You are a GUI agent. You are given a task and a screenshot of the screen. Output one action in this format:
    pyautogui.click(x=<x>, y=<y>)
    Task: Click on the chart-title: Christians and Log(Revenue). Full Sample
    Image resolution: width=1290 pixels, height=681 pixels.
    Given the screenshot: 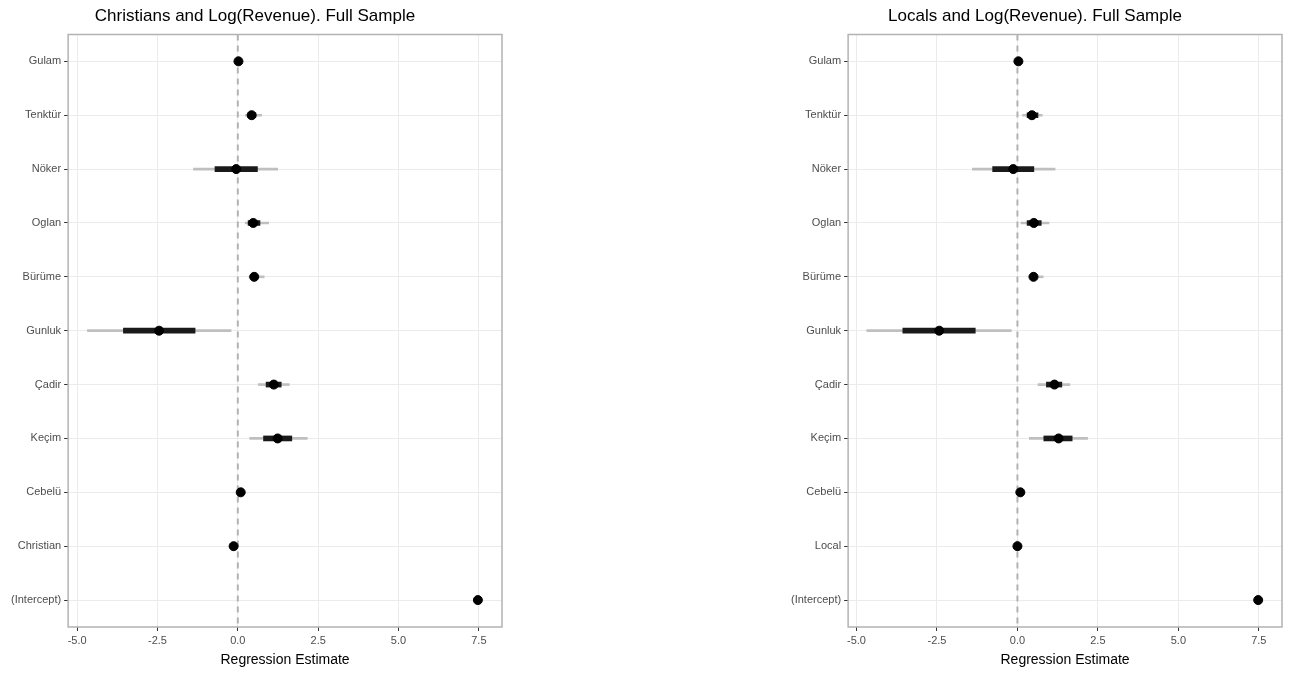 What is the action you would take?
    pyautogui.click(x=255, y=15)
    